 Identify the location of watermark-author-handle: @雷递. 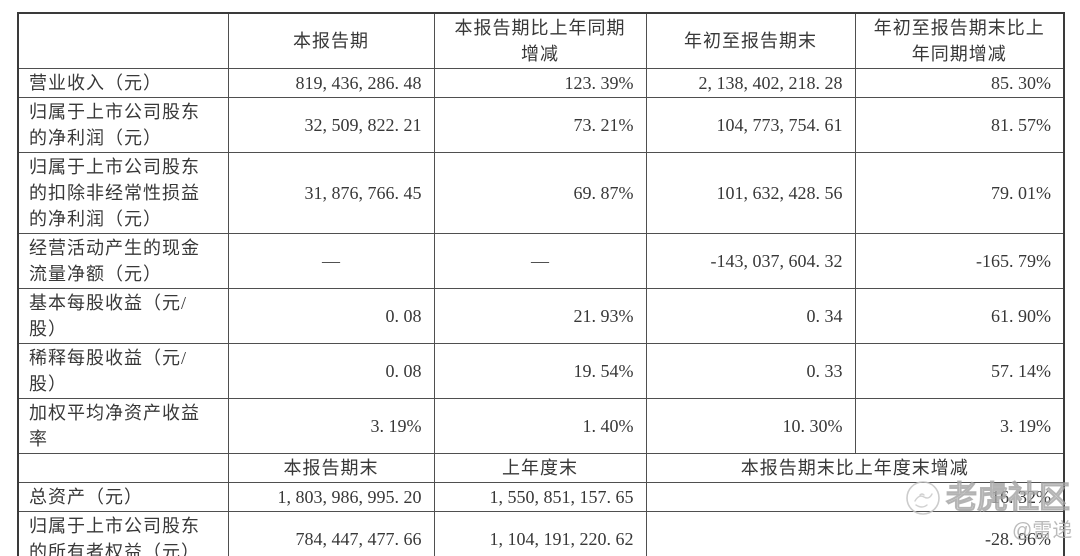
(1042, 531).